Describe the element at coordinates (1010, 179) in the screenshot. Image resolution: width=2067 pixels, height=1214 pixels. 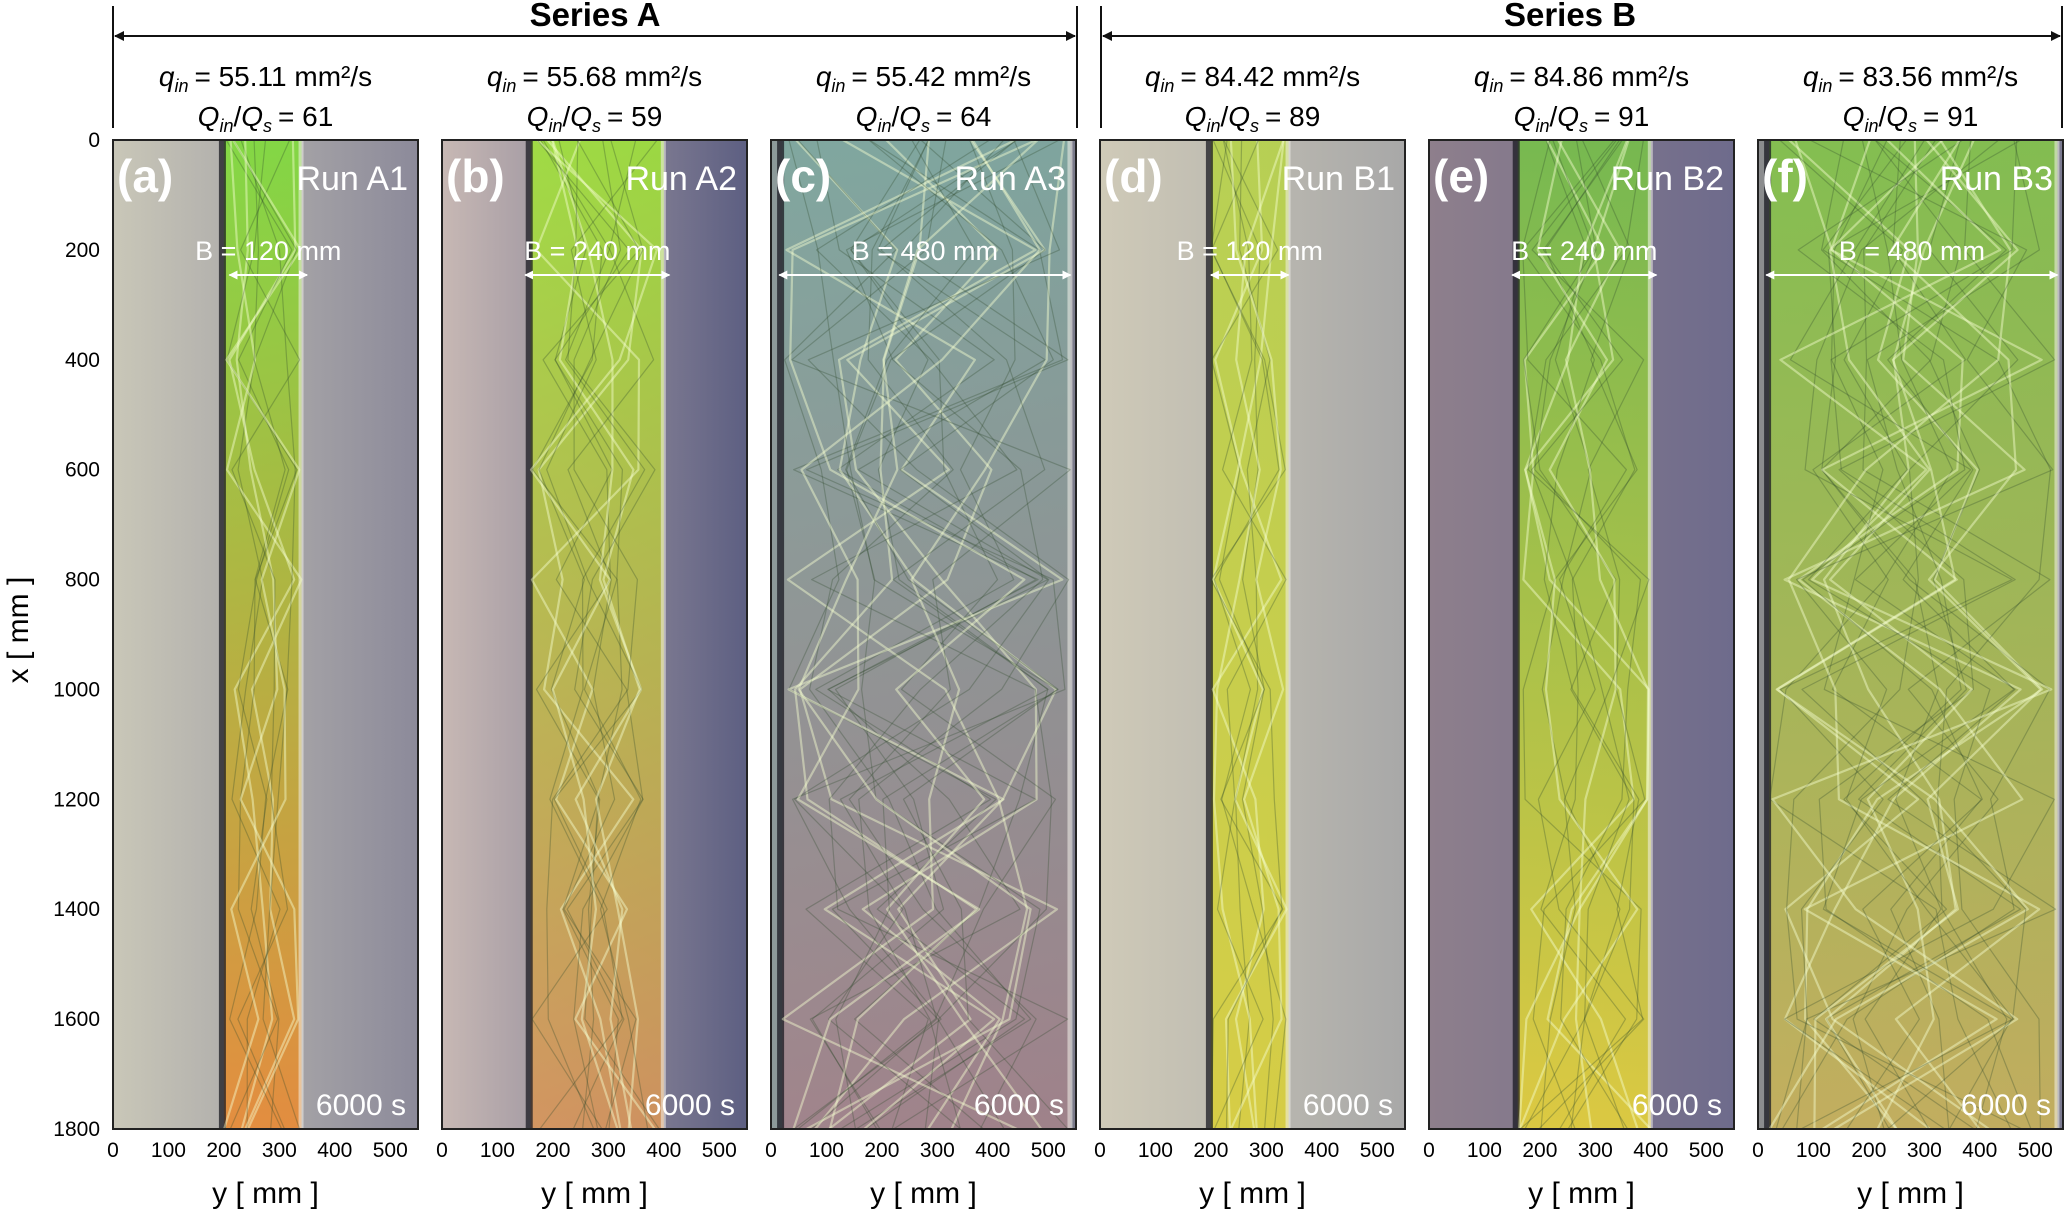
I see `run-label: Run A3` at that location.